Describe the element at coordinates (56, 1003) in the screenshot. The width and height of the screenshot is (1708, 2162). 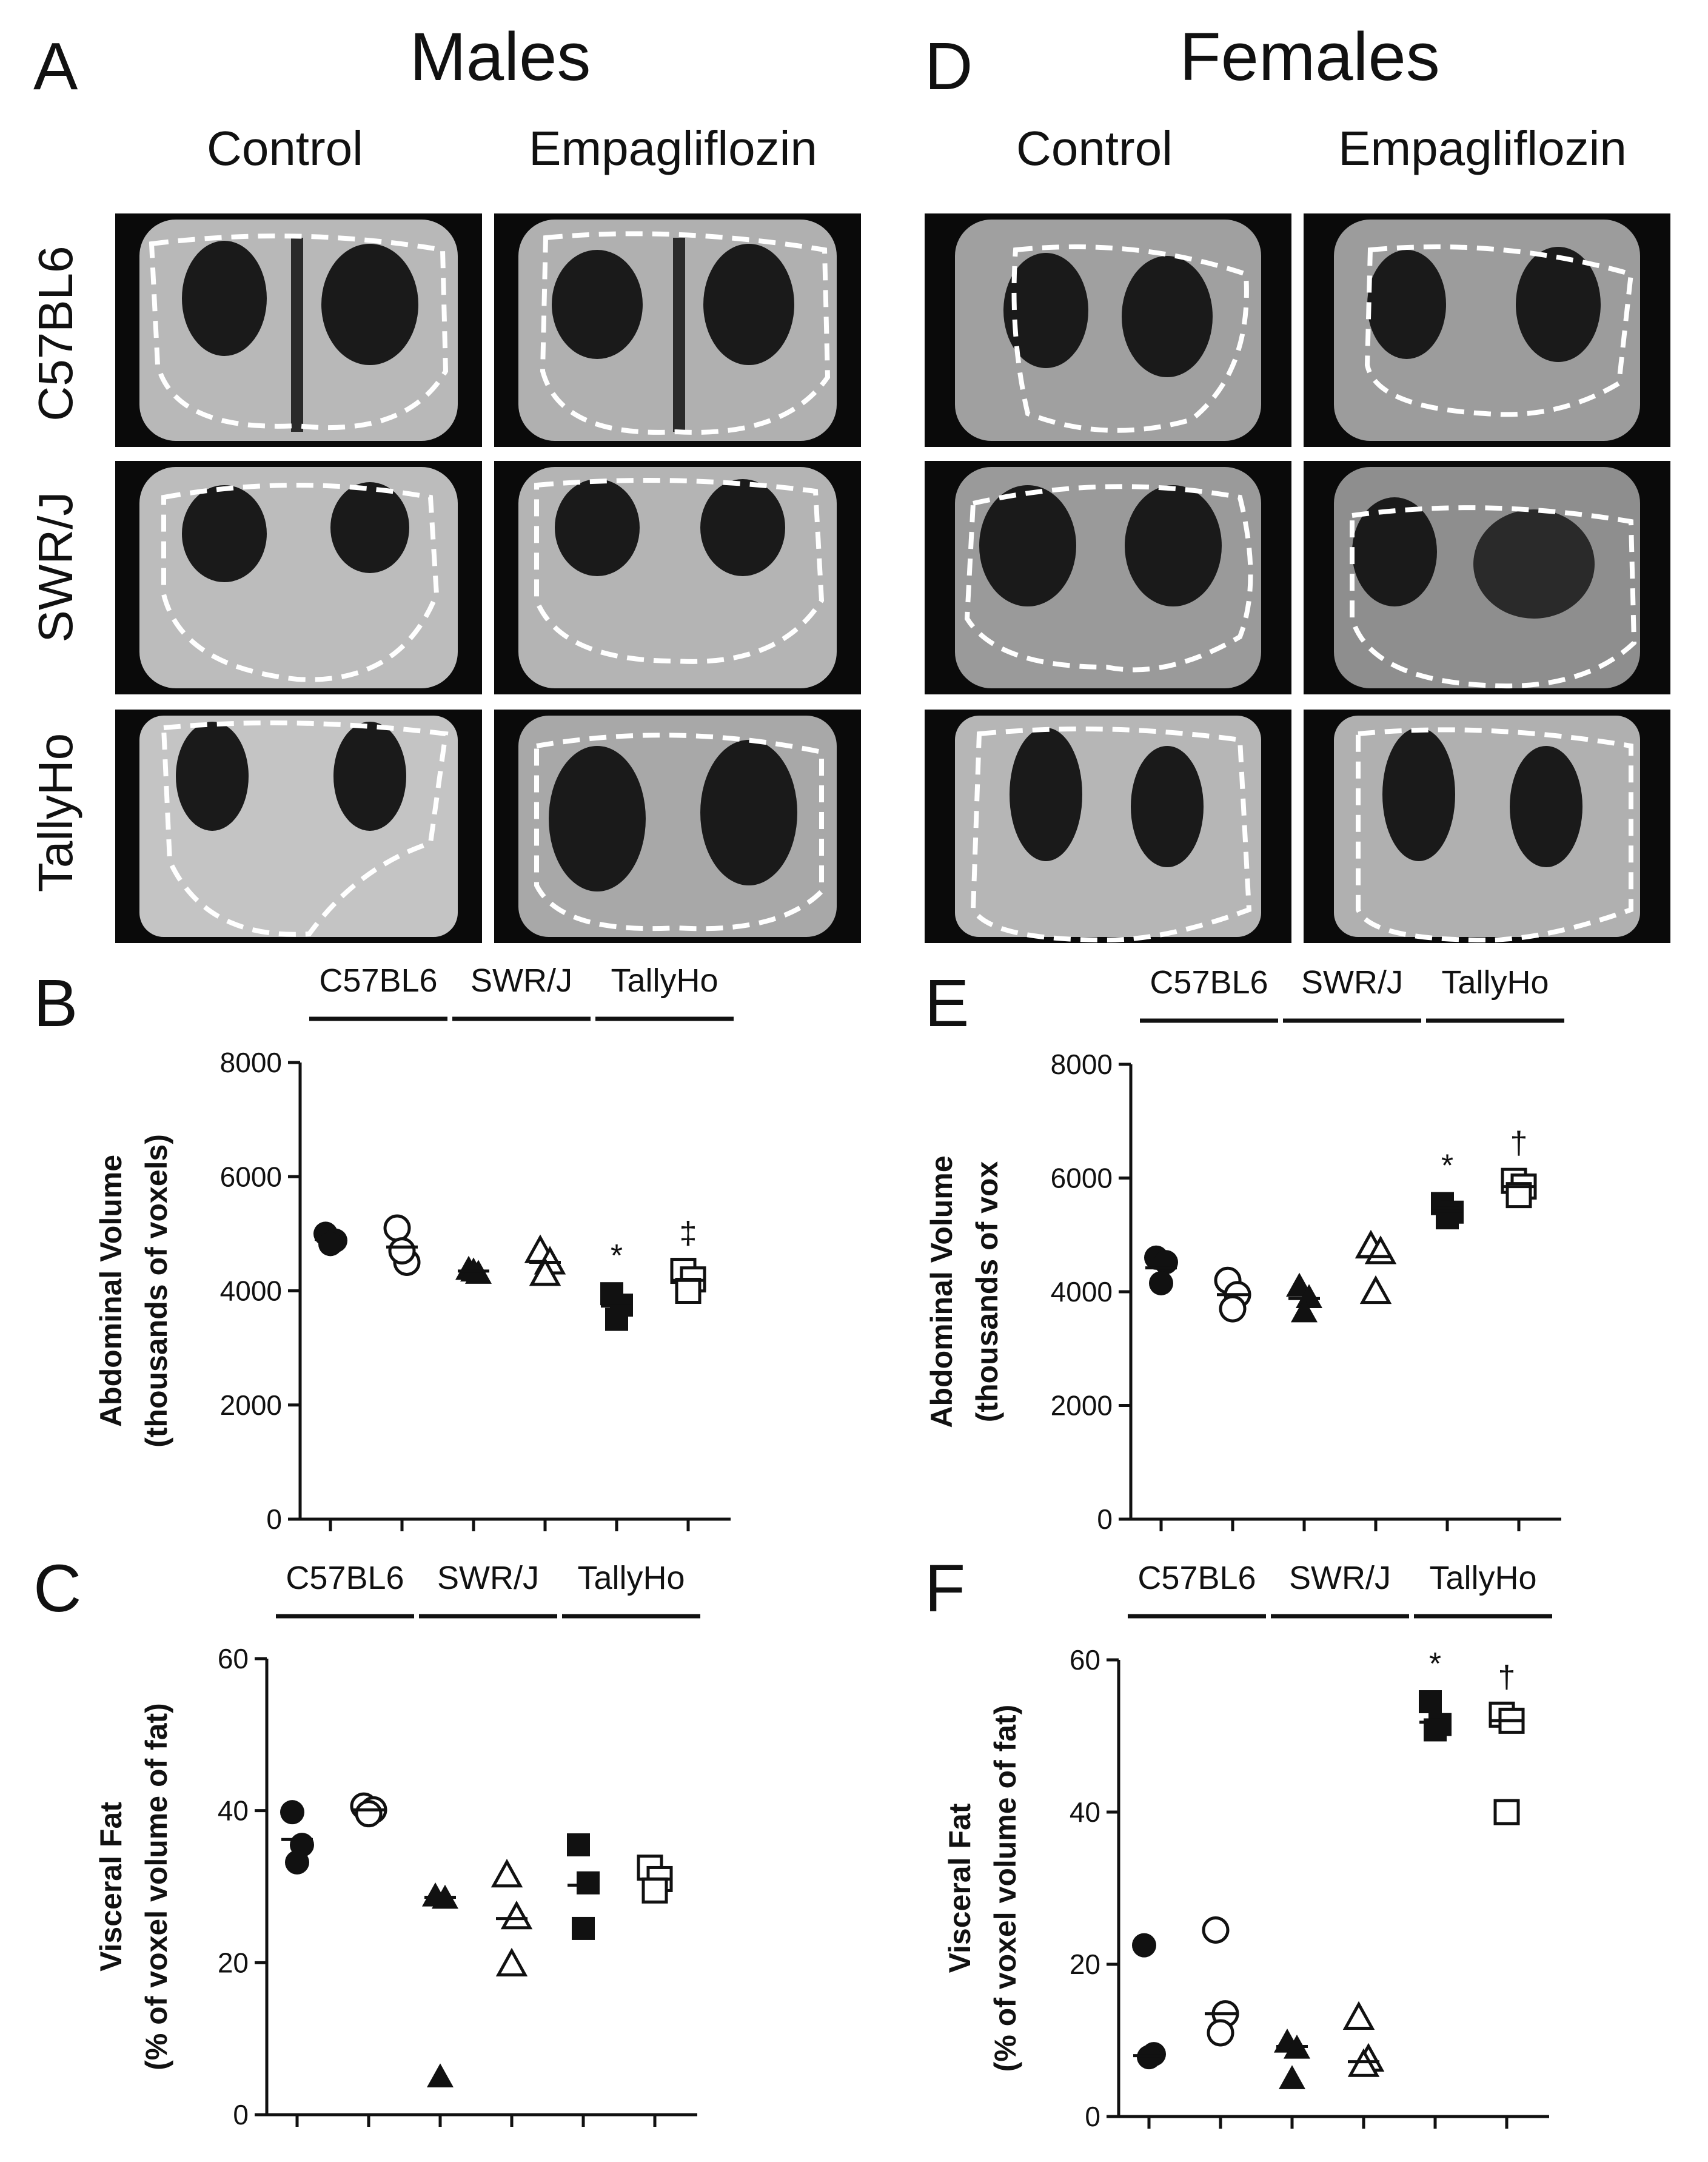
I see `panel-letter-b: B` at that location.